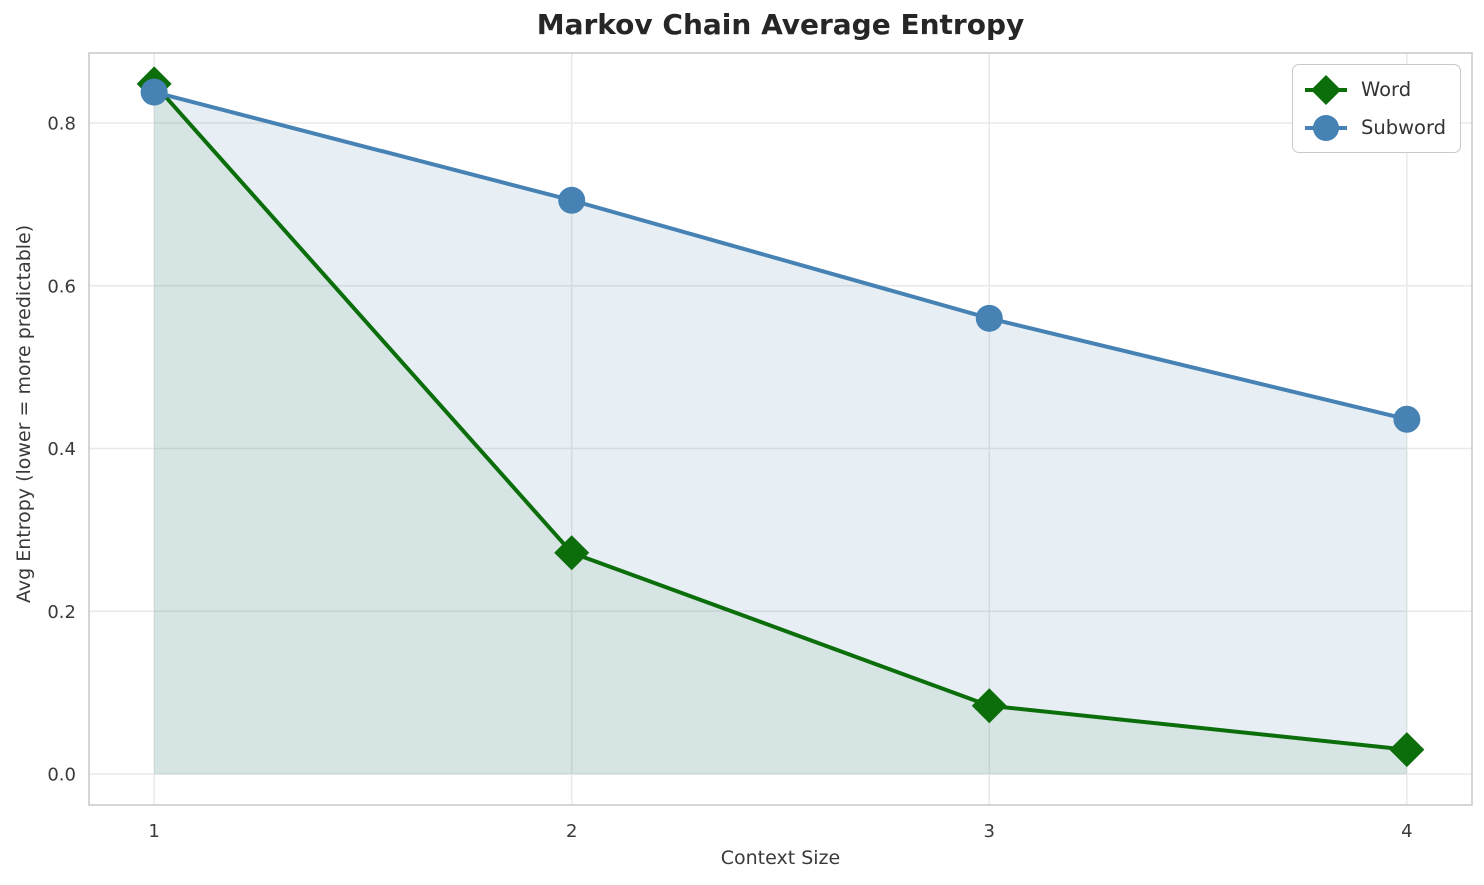 The width and height of the screenshot is (1484, 885). I want to click on legend-label-subword: Subword, so click(1403, 127).